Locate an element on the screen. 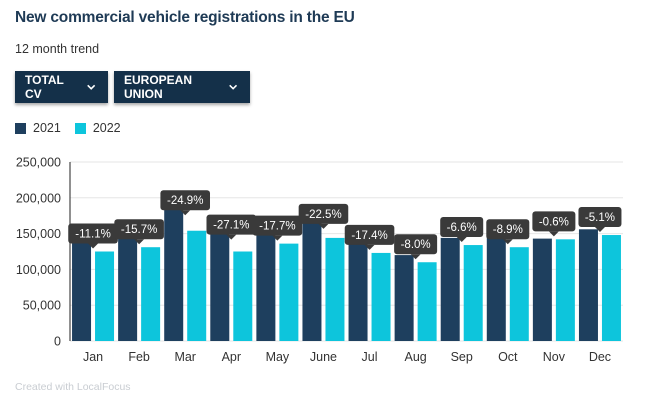 The width and height of the screenshot is (658, 414). y-tick-label: 200,000 is located at coordinates (38, 198).